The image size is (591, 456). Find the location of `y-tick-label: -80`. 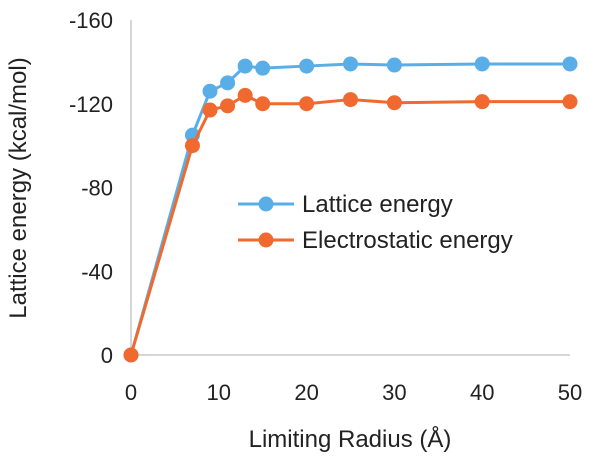

y-tick-label: -80 is located at coordinates (97, 188).